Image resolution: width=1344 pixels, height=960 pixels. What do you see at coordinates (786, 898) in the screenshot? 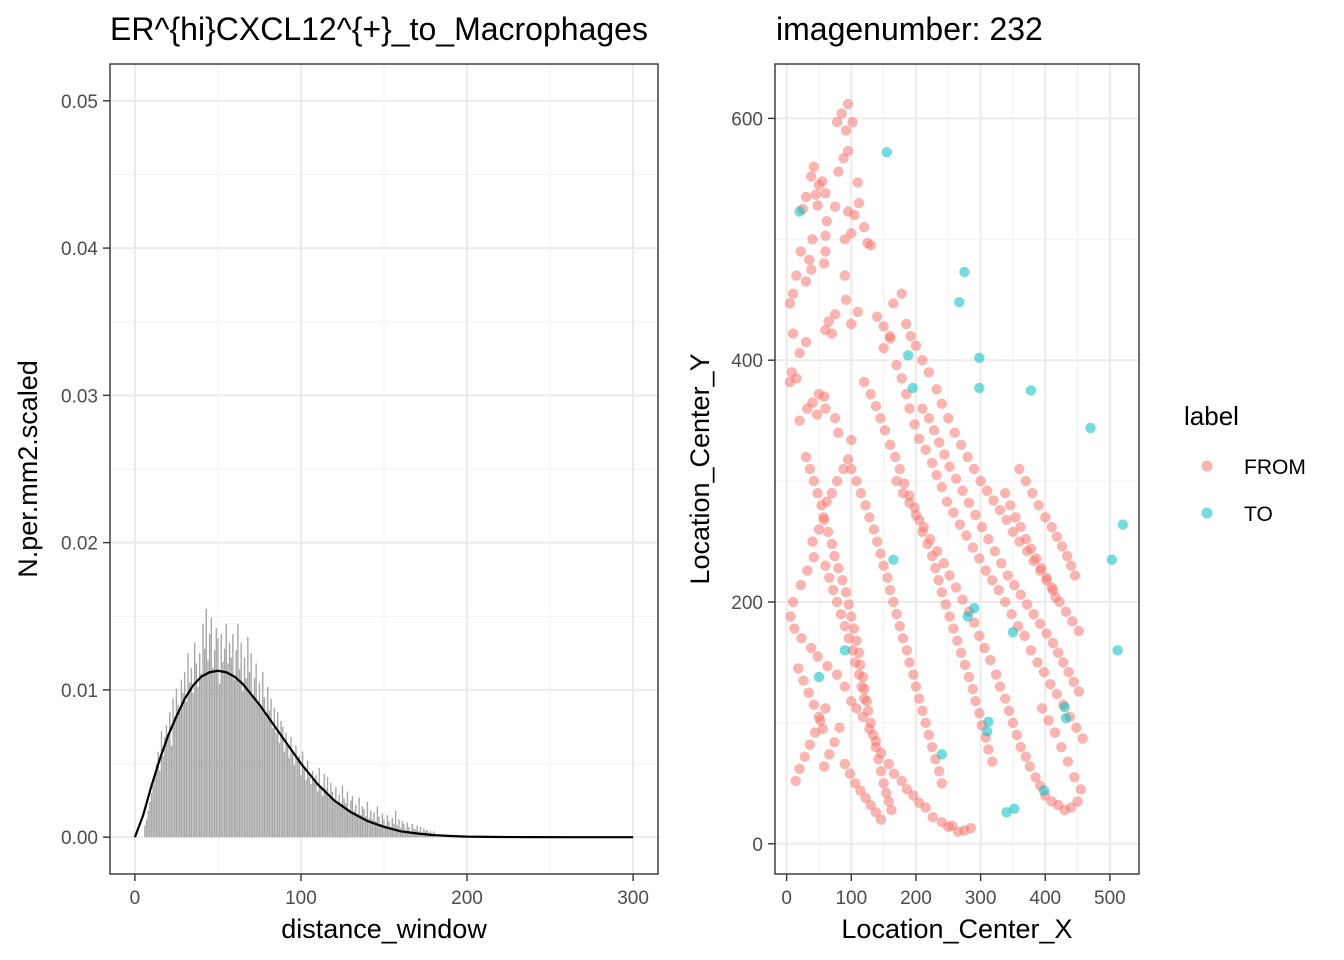
I see `scatter-x-tick-label: 0` at bounding box center [786, 898].